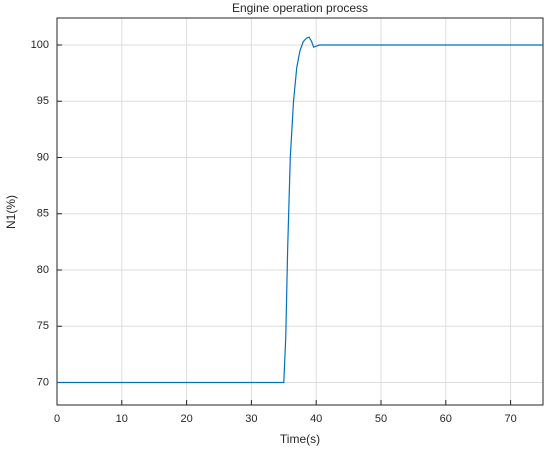 Image resolution: width=550 pixels, height=450 pixels. I want to click on x-tick-label: 50, so click(381, 419).